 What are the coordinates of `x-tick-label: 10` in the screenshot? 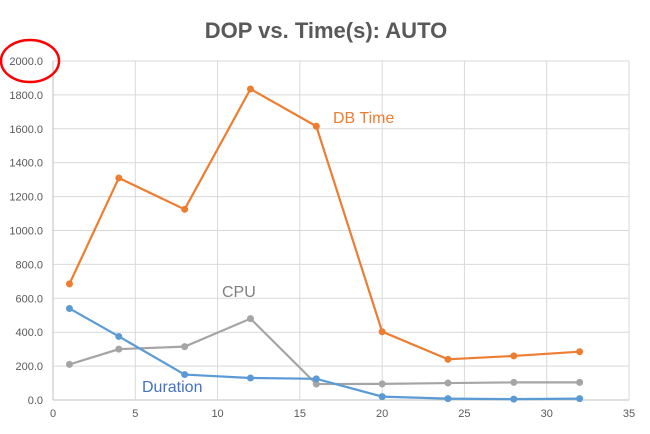 It's located at (217, 414).